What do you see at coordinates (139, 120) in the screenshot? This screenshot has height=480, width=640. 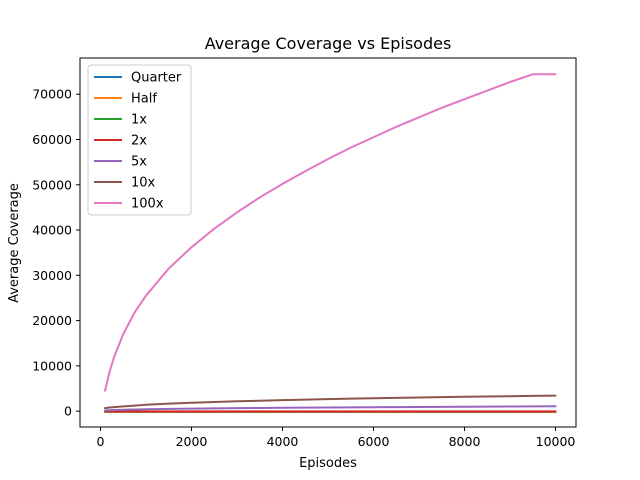 I see `legend-label-1x: 1x` at bounding box center [139, 120].